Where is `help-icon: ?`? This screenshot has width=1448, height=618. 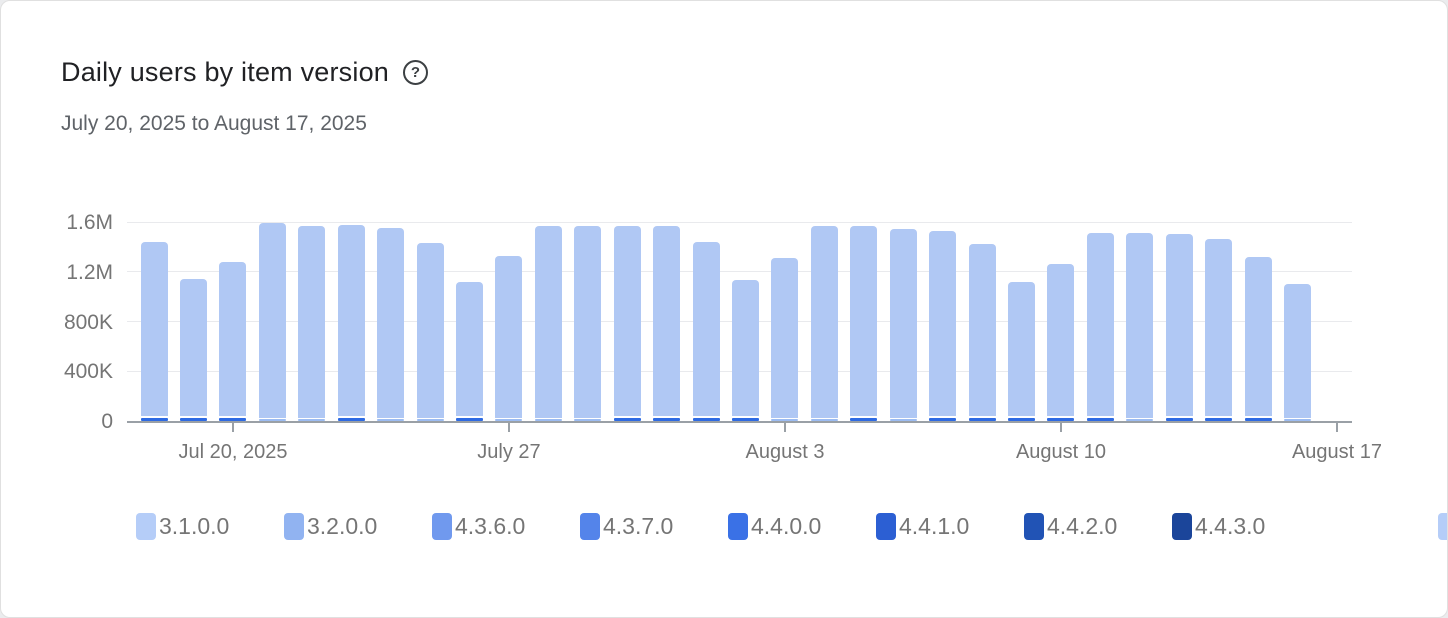 help-icon: ? is located at coordinates (416, 72).